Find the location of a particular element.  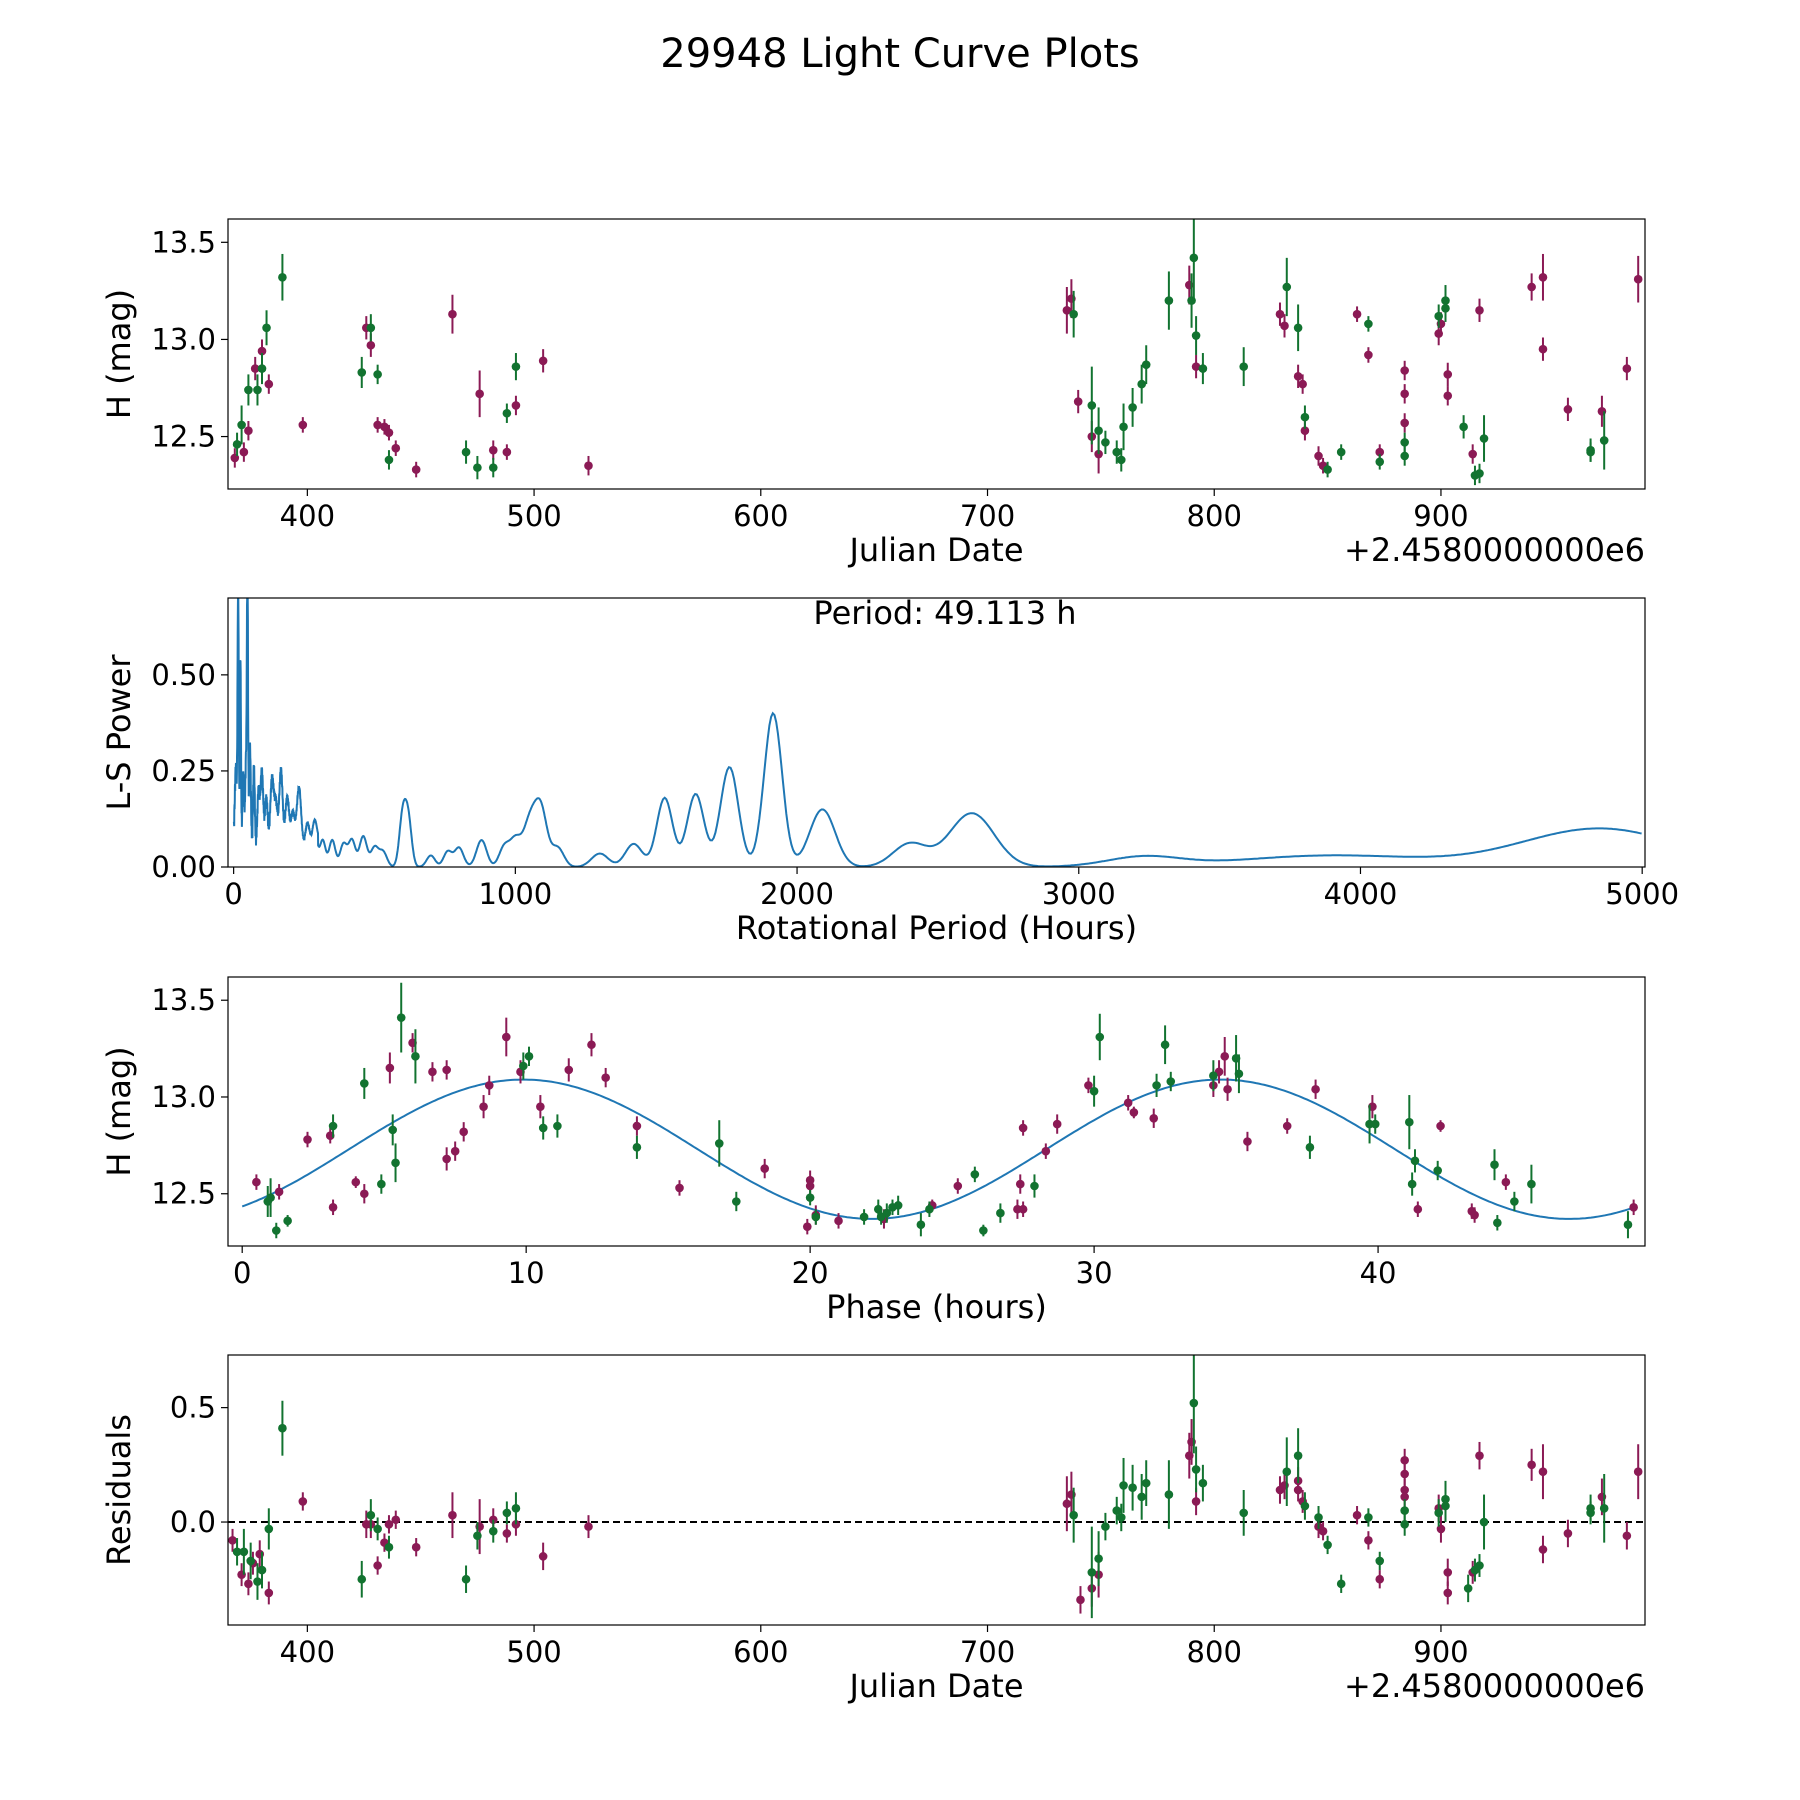

y-tick-label: 0.25 is located at coordinates (183, 771).